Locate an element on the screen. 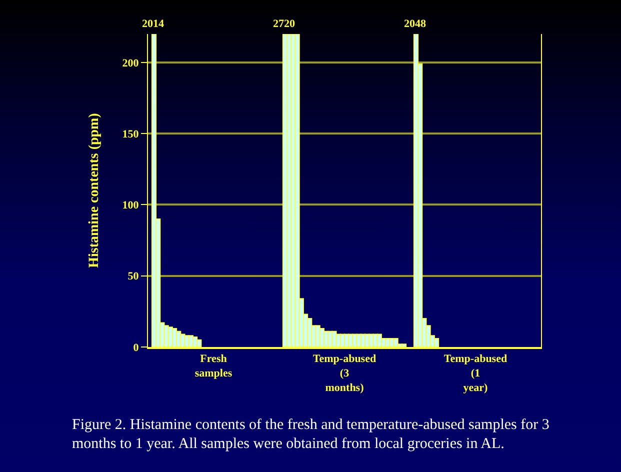 This screenshot has width=621, height=472. y-tick-label: 50 is located at coordinates (134, 276).